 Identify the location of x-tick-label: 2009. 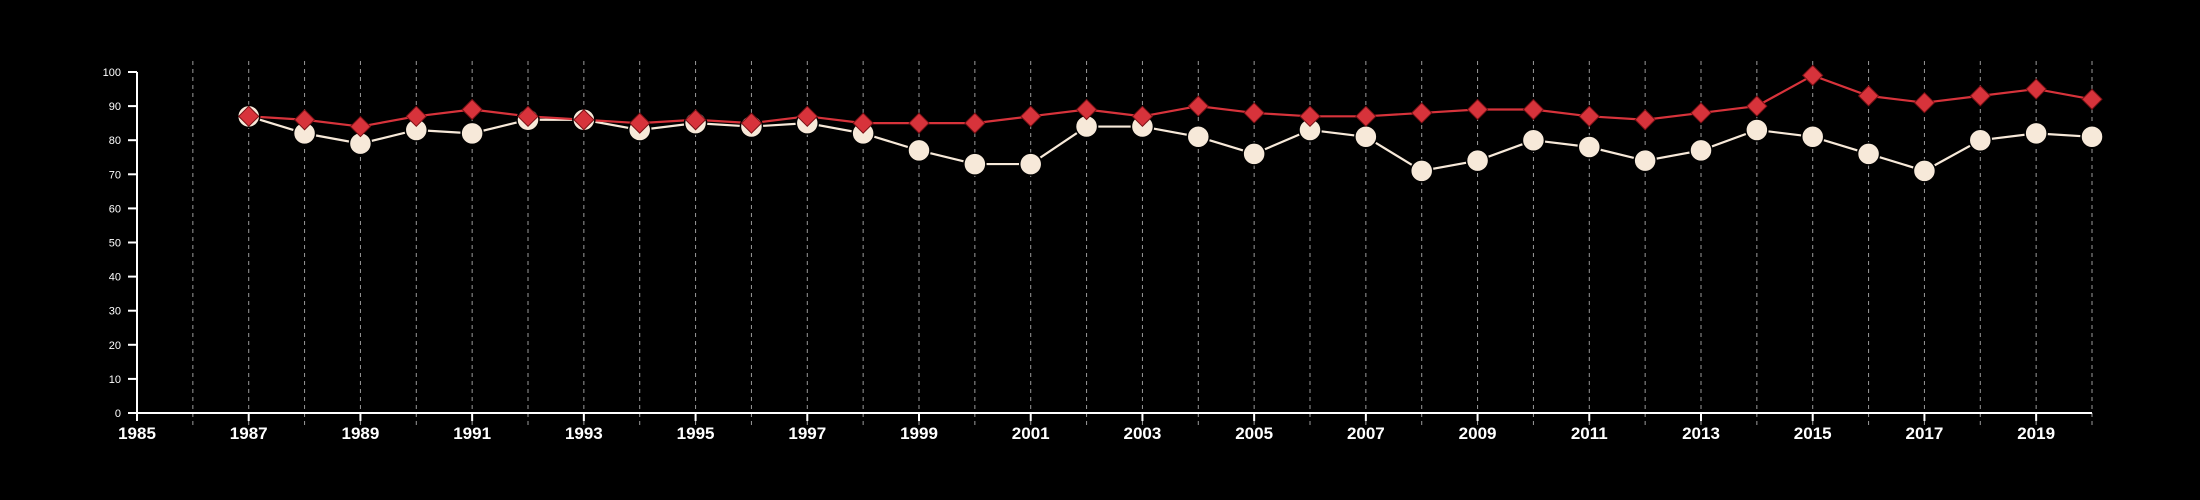
(1478, 433).